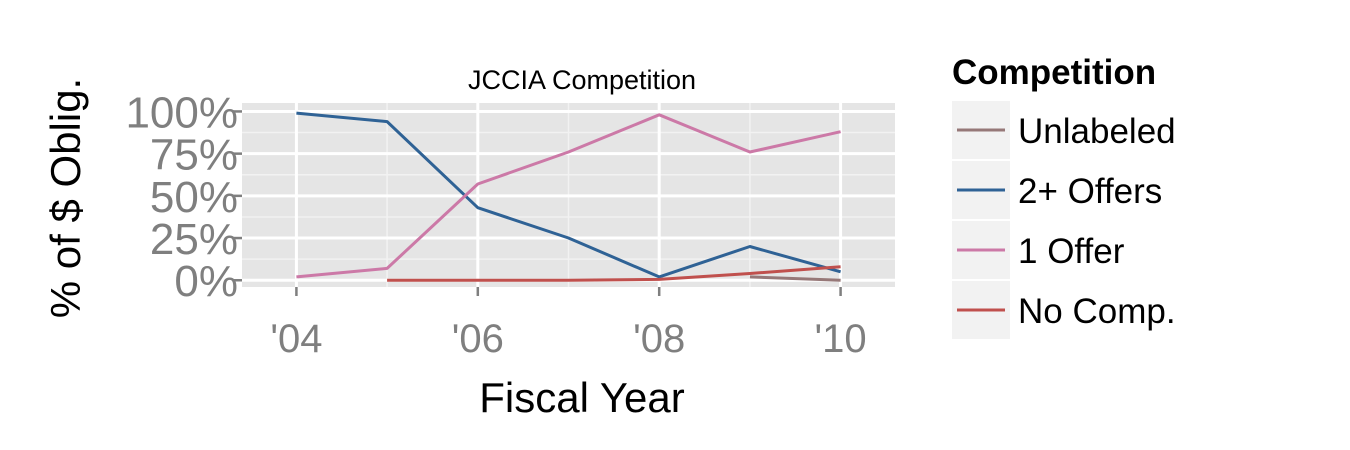  What do you see at coordinates (582, 80) in the screenshot?
I see `chart-title: JCCIA Competition` at bounding box center [582, 80].